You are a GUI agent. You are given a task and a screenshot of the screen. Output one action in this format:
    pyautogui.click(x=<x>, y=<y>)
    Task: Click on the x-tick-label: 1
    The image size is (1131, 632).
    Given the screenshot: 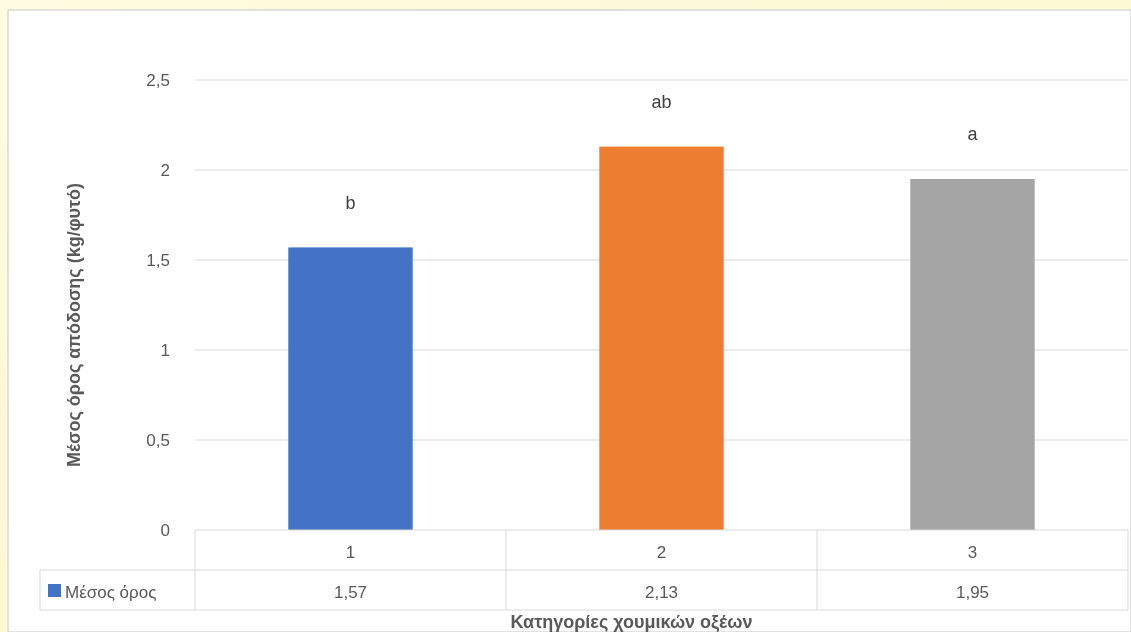 What is the action you would take?
    pyautogui.click(x=350, y=552)
    